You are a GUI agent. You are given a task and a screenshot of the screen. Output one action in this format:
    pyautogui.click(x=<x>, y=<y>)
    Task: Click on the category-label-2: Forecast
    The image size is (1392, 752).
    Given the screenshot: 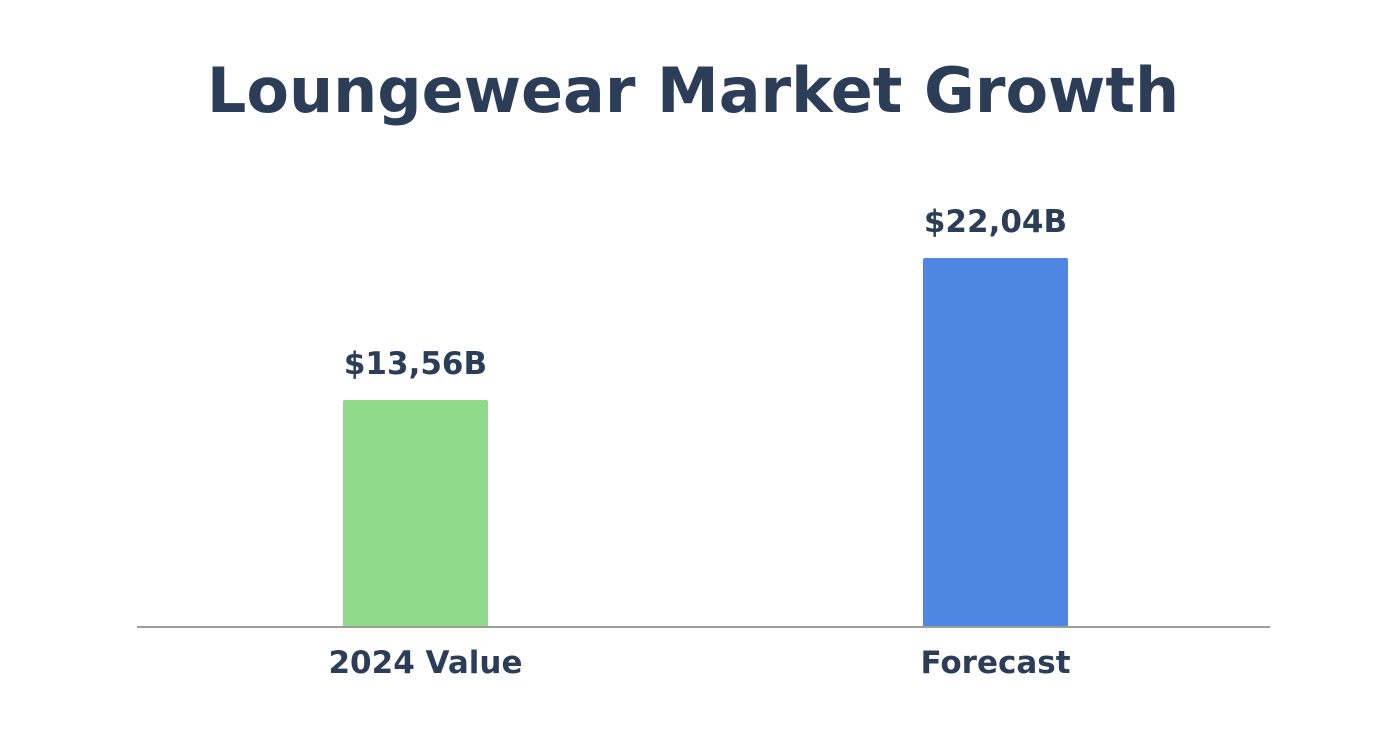 What is the action you would take?
    pyautogui.click(x=995, y=663)
    